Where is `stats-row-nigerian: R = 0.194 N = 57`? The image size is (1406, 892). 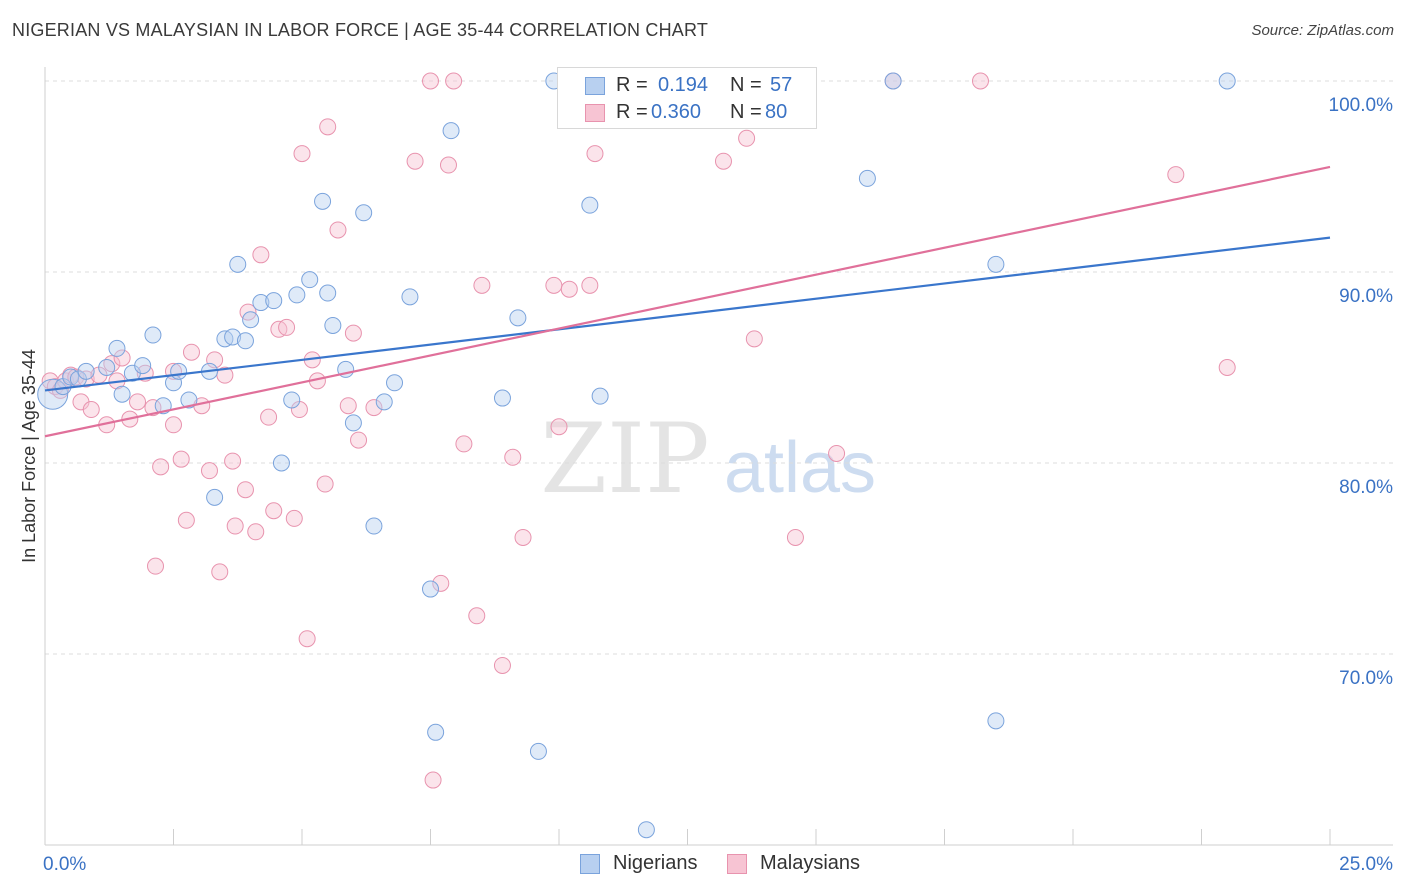 stats-row-nigerian: R = 0.194 N = 57 is located at coordinates (687, 87).